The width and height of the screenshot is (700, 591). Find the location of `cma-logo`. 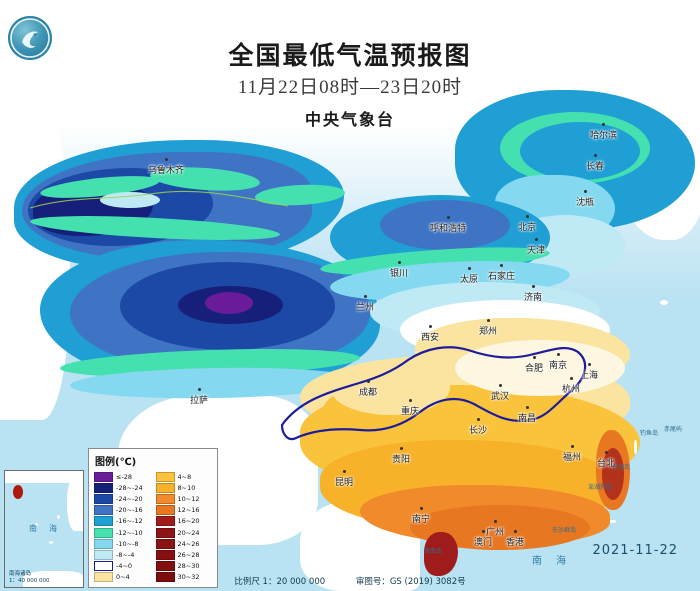

cma-logo is located at coordinates (30, 38).